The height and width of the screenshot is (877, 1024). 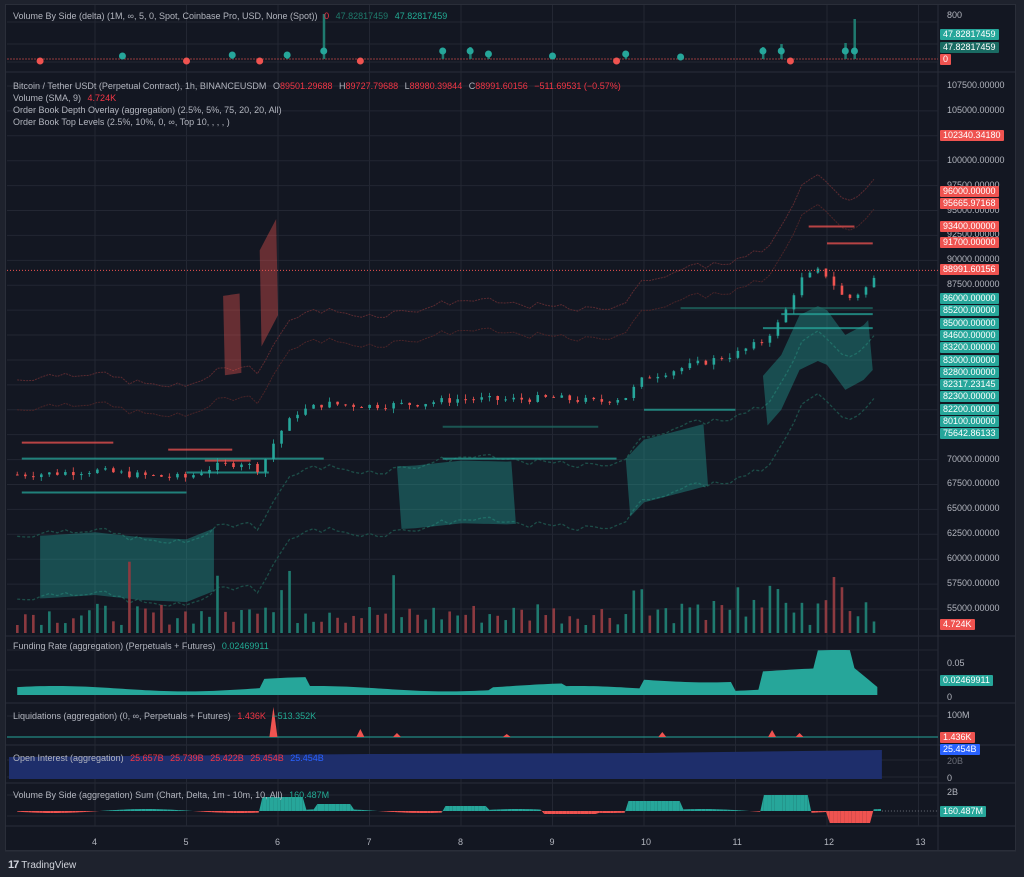 I want to click on tradingview-brand: 17 TradingView, so click(x=42, y=865).